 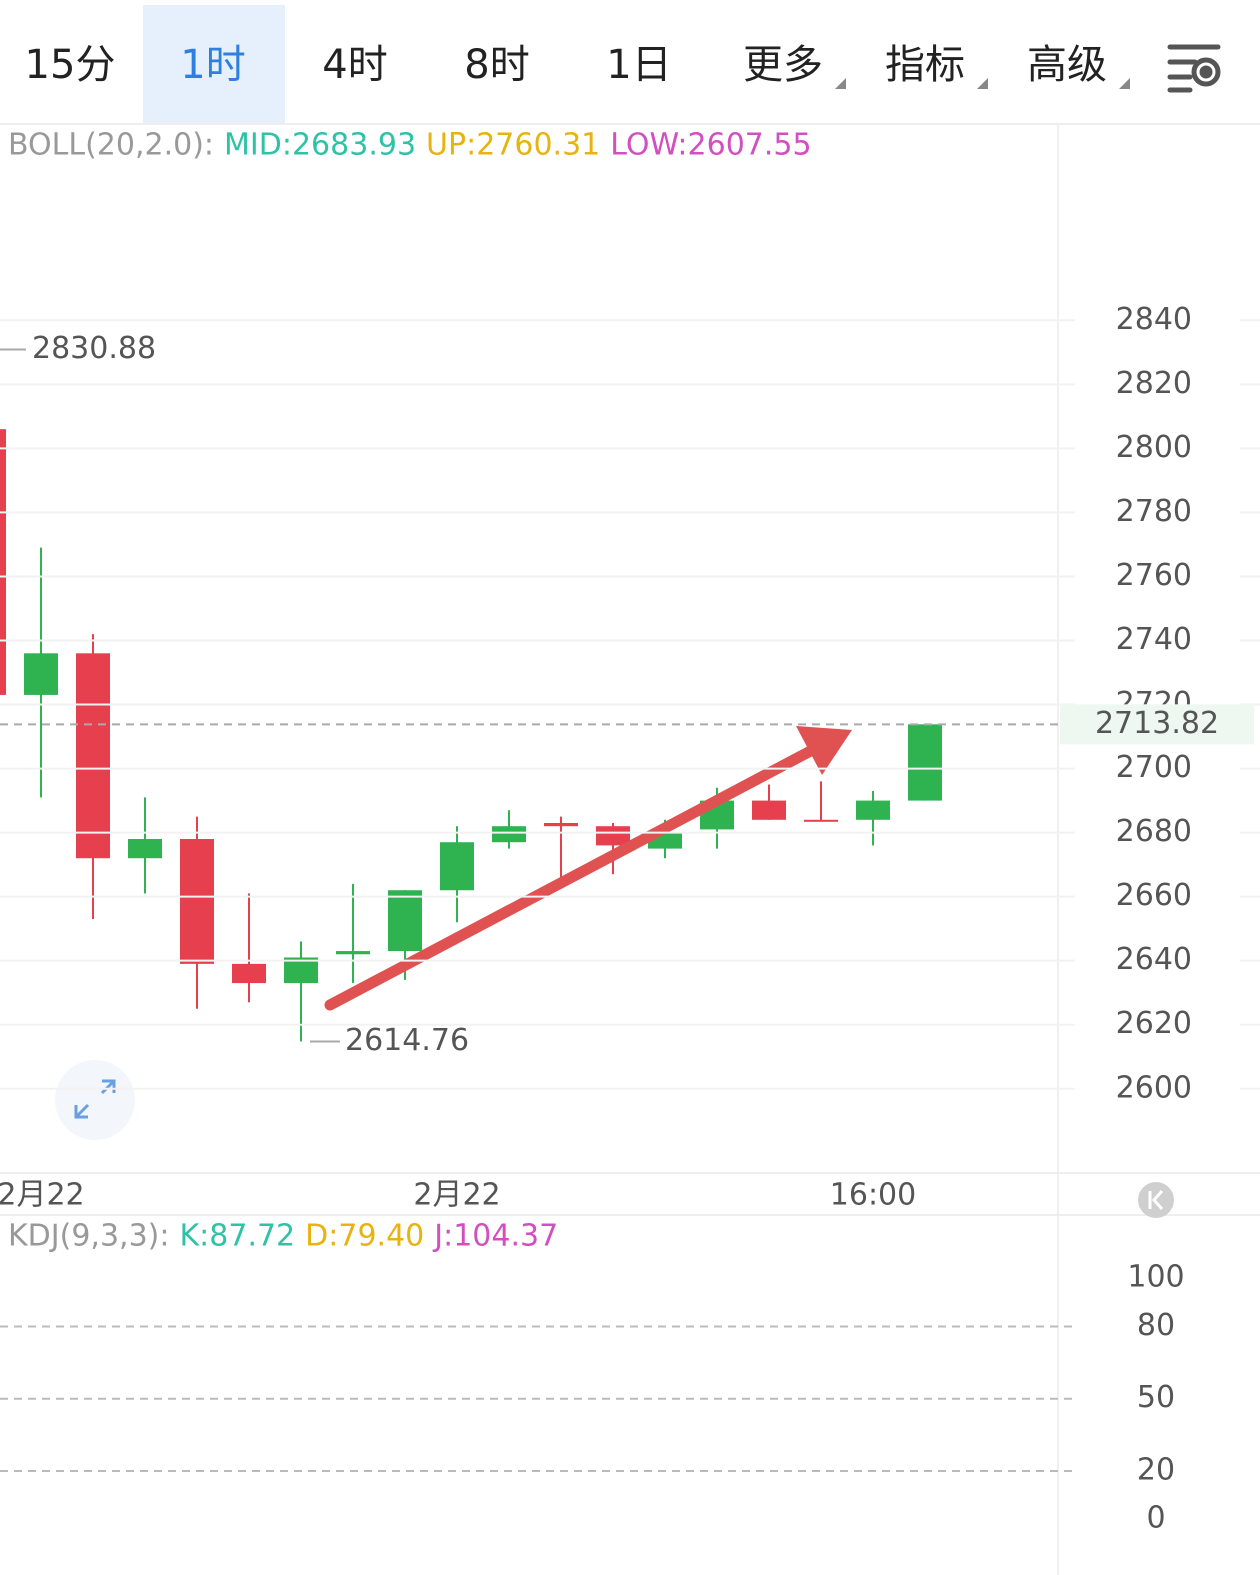 I want to click on y-tick-label: 2600, so click(x=1154, y=1087).